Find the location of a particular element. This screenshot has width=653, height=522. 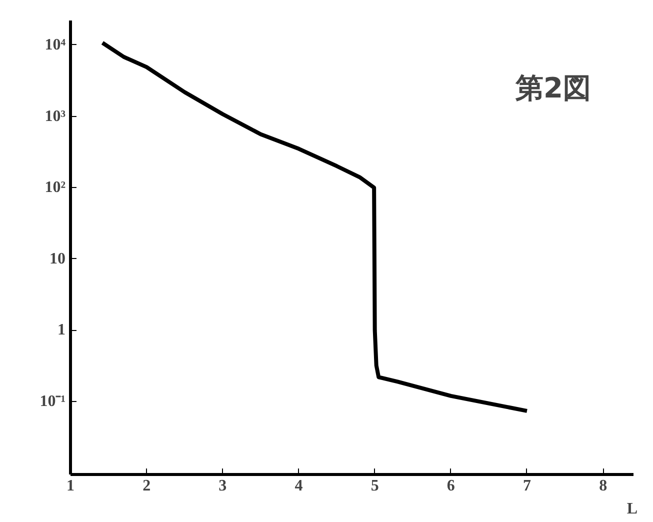

y-tick-label: 10³ is located at coordinates (55, 116).